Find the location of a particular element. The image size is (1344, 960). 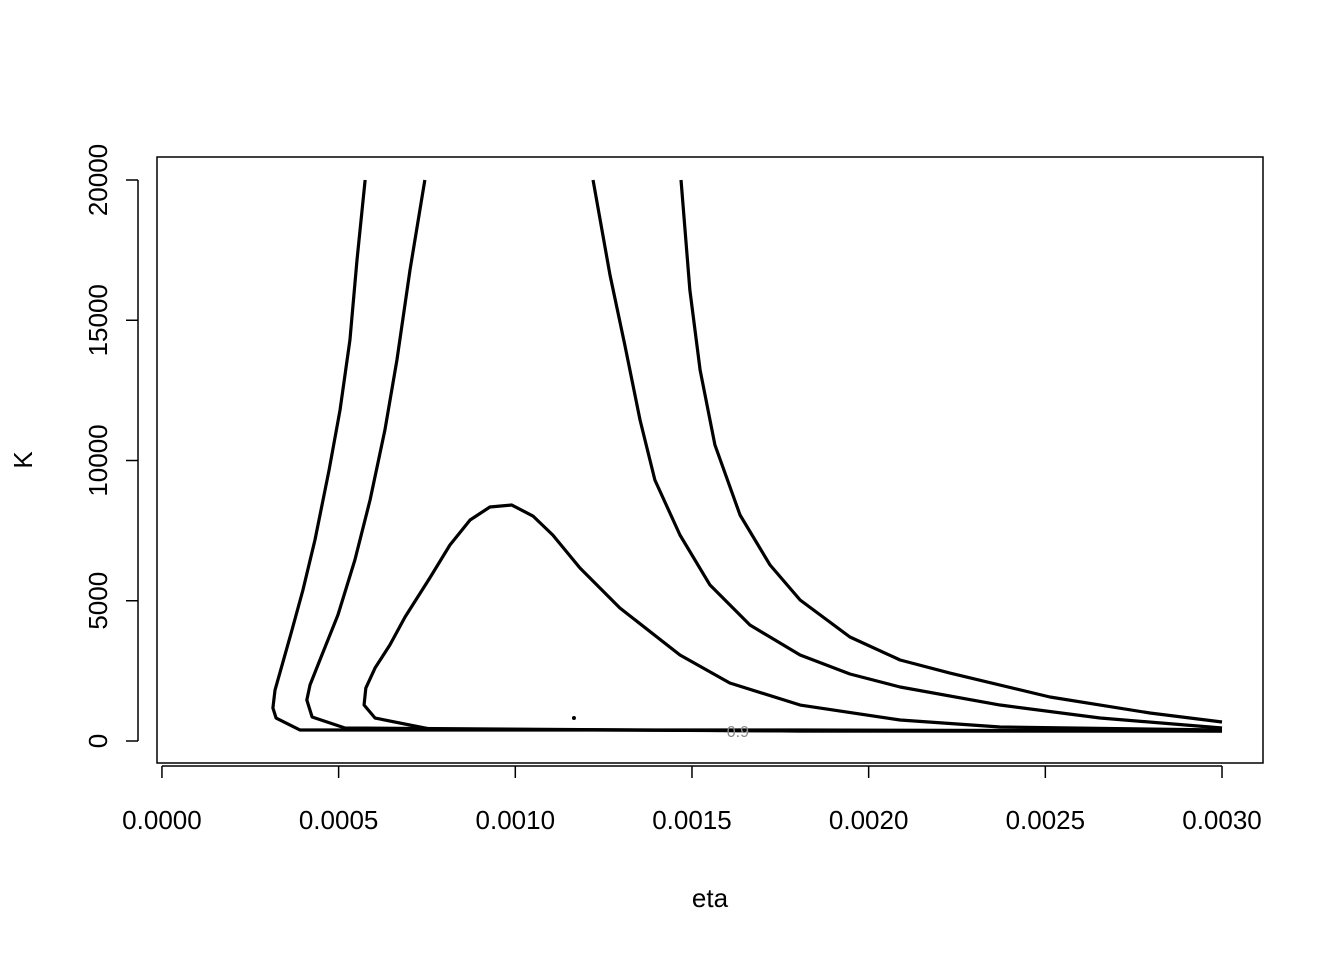

x-axis-title: eta is located at coordinates (710, 898).